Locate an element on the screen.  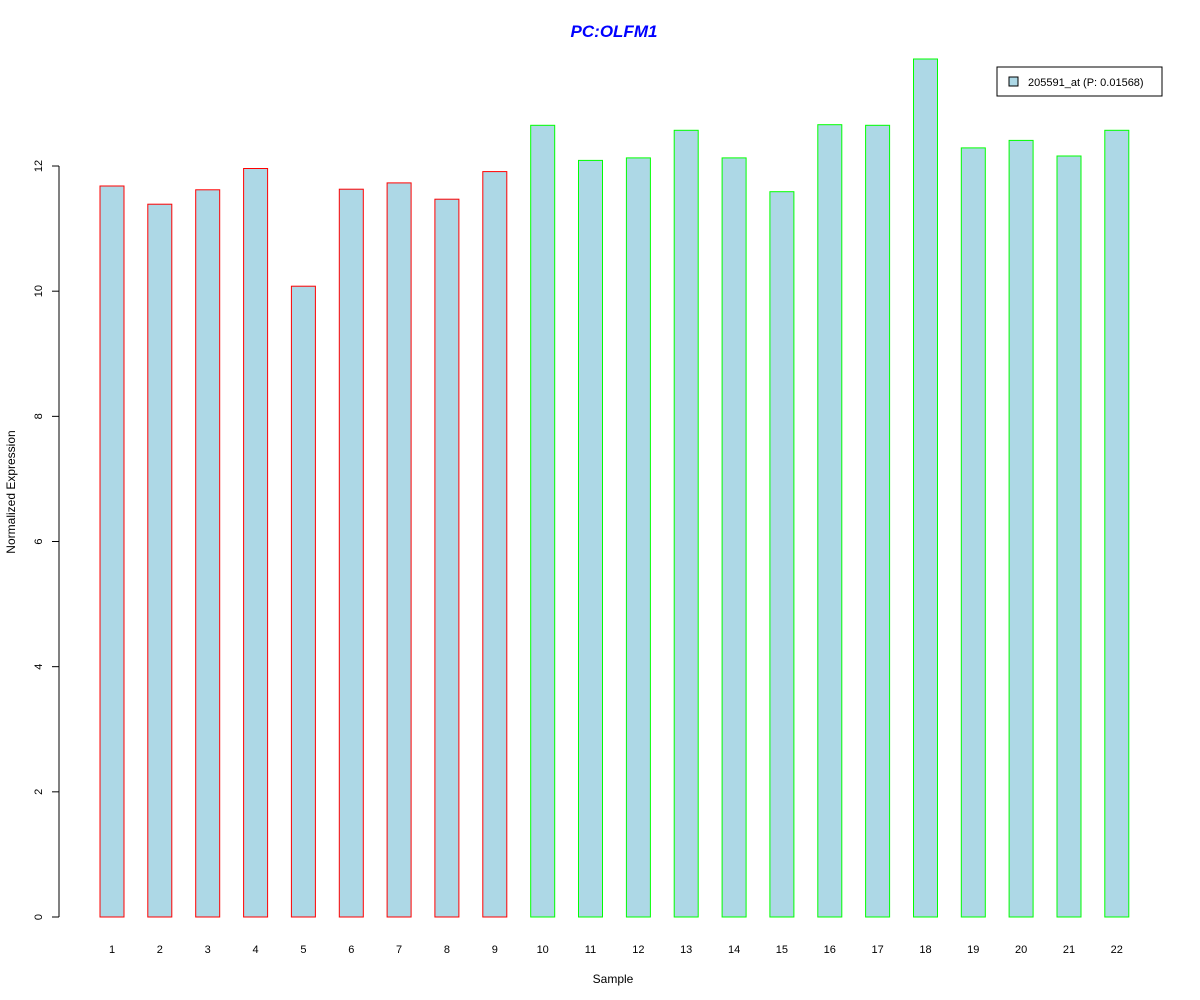
x-tick-label: 20 is located at coordinates (1021, 950).